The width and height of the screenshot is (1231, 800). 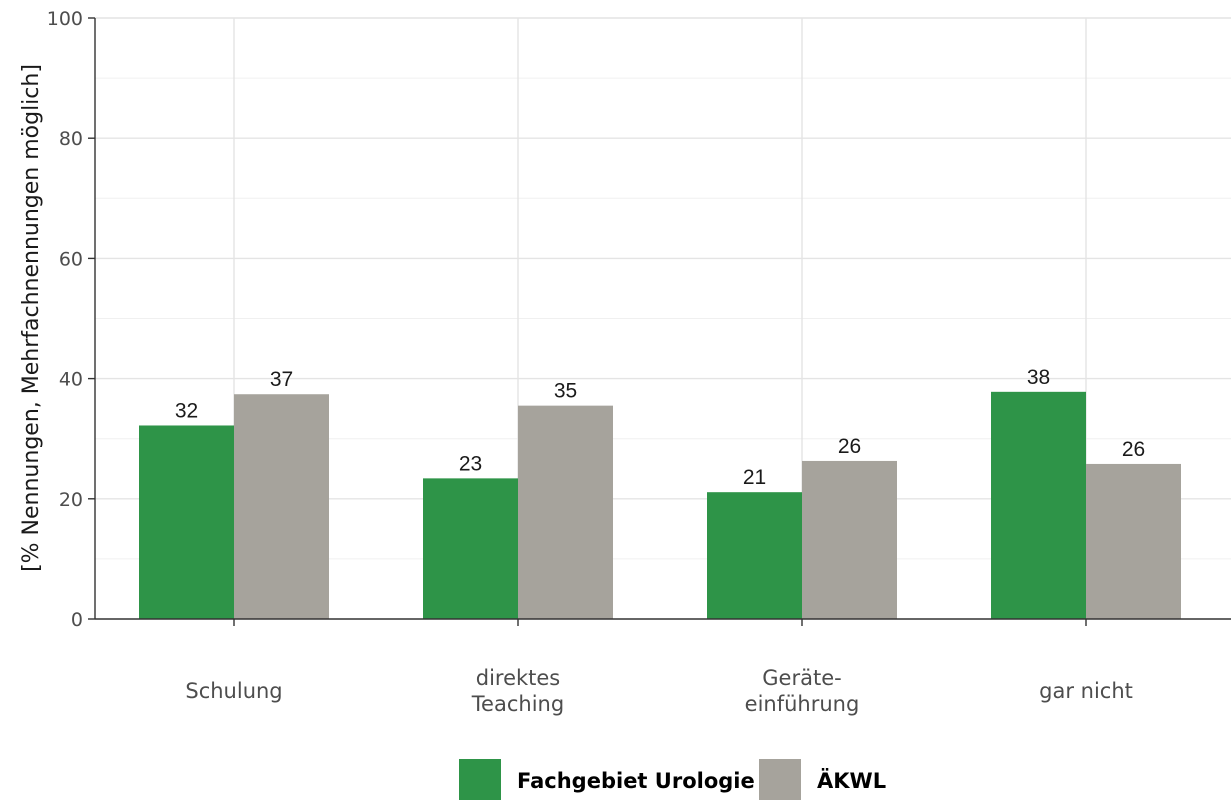 I want to click on data-label: 32, so click(x=186, y=410).